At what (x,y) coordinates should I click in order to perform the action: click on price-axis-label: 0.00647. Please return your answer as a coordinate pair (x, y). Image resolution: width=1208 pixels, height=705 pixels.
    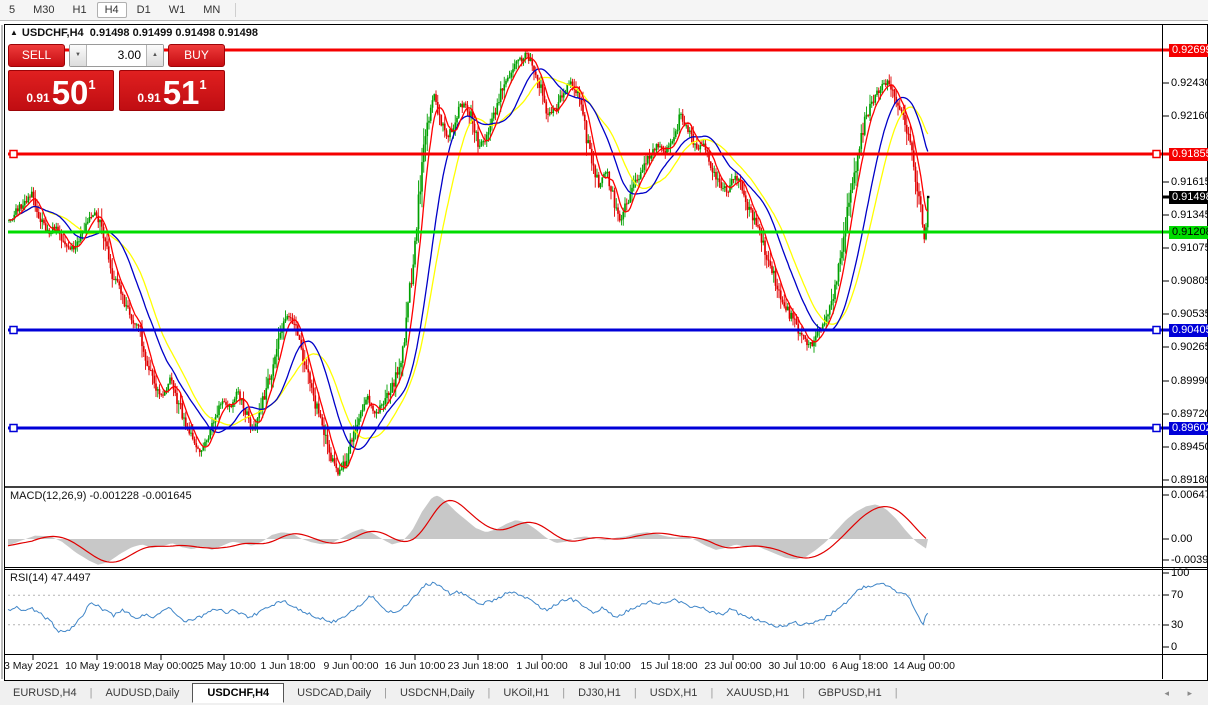
    Looking at the image, I should click on (1189, 494).